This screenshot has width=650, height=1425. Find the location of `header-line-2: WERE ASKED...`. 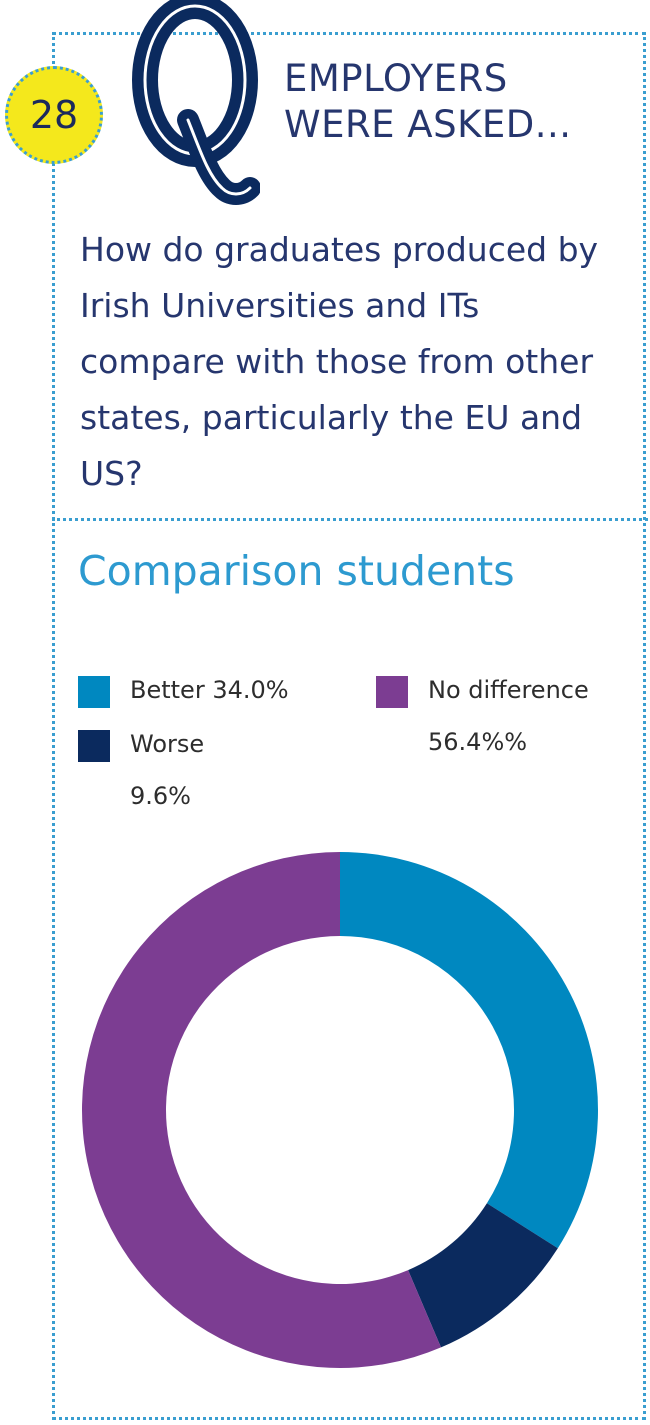

header-line-2: WERE ASKED... is located at coordinates (428, 124).